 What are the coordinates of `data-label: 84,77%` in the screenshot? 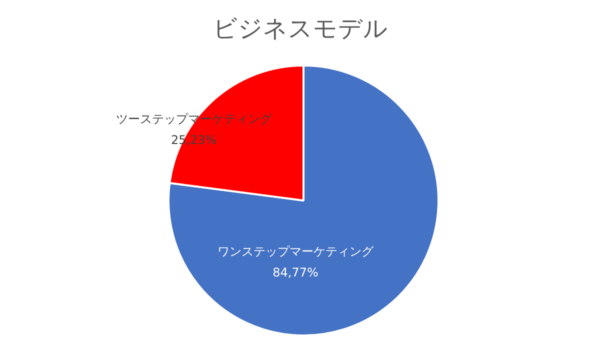 It's located at (295, 272).